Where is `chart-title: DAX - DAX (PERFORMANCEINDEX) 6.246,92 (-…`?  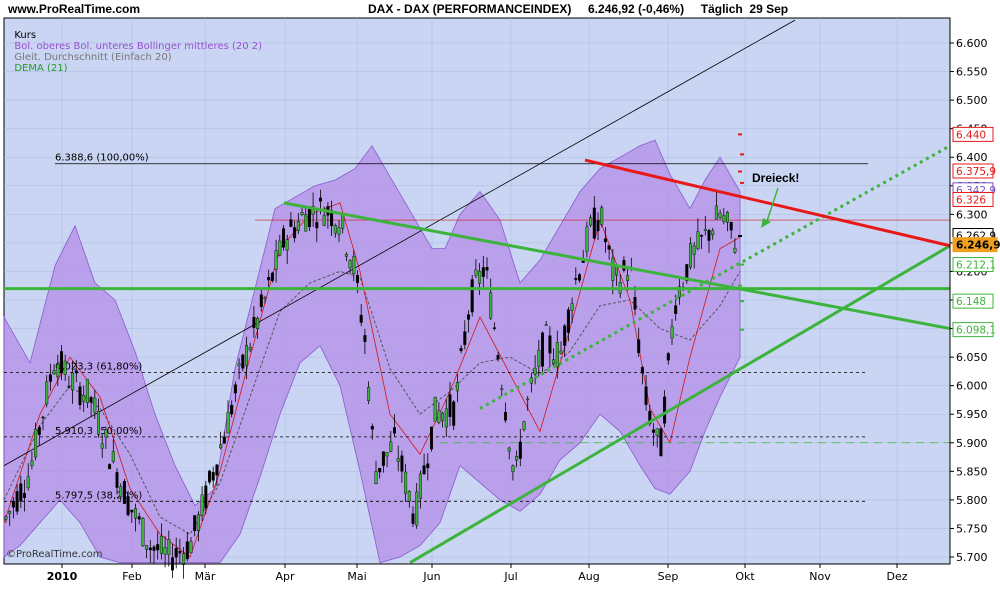 chart-title: DAX - DAX (PERFORMANCEINDEX) 6.246,92 (-… is located at coordinates (578, 9).